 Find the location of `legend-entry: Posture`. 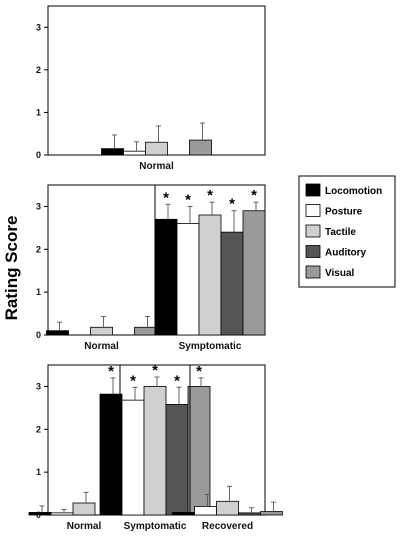

legend-entry: Posture is located at coordinates (344, 212).